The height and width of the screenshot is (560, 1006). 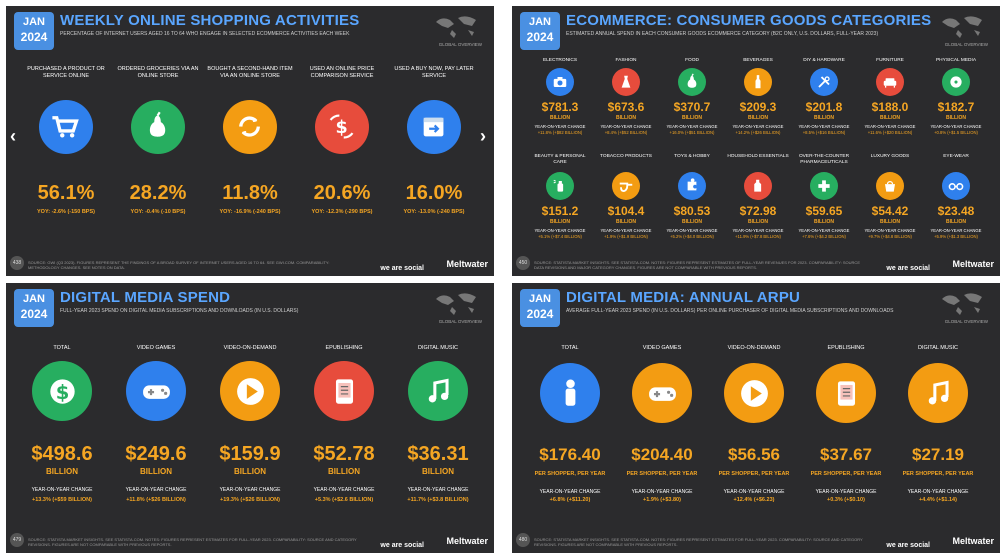 What do you see at coordinates (890, 156) in the screenshot?
I see `item-label: LUXURY GOODS` at bounding box center [890, 156].